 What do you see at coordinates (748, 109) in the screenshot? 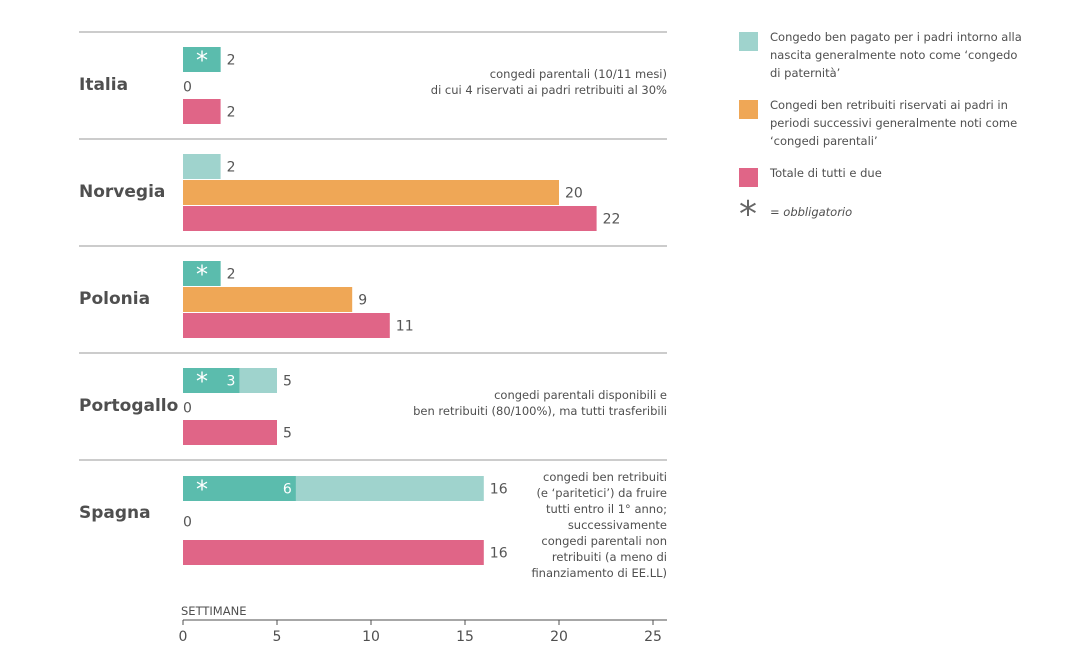
I see `legend-swatch-parental` at bounding box center [748, 109].